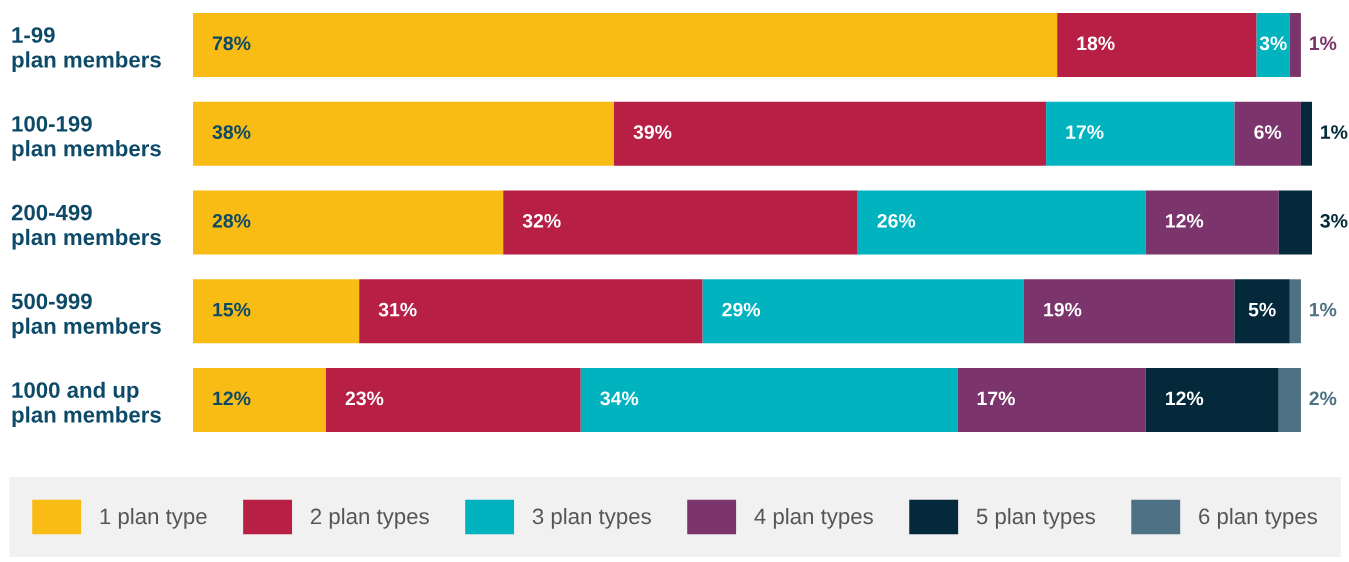 This screenshot has width=1349, height=562. What do you see at coordinates (1323, 398) in the screenshot?
I see `data-label: 2%` at bounding box center [1323, 398].